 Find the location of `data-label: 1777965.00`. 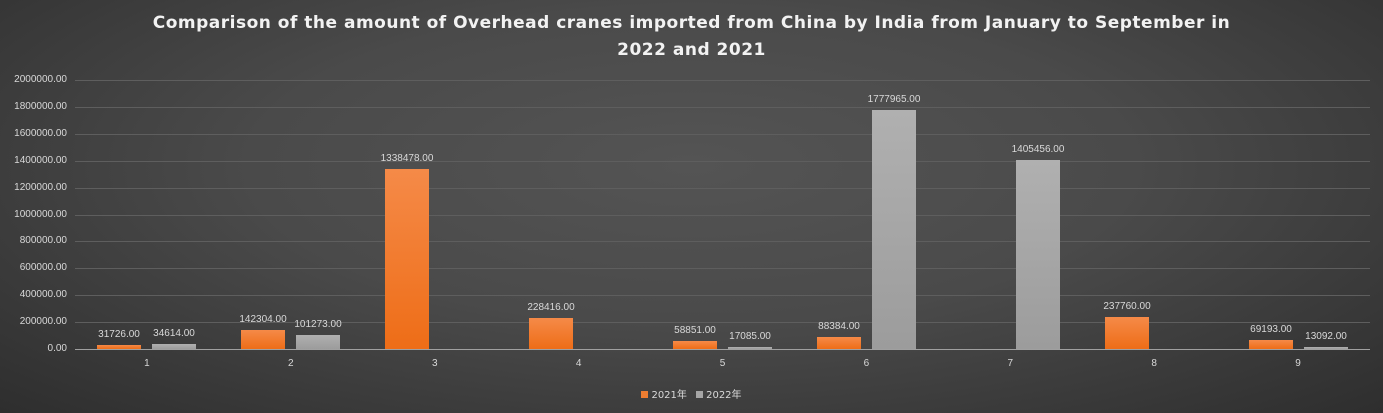

data-label: 1777965.00 is located at coordinates (894, 99).